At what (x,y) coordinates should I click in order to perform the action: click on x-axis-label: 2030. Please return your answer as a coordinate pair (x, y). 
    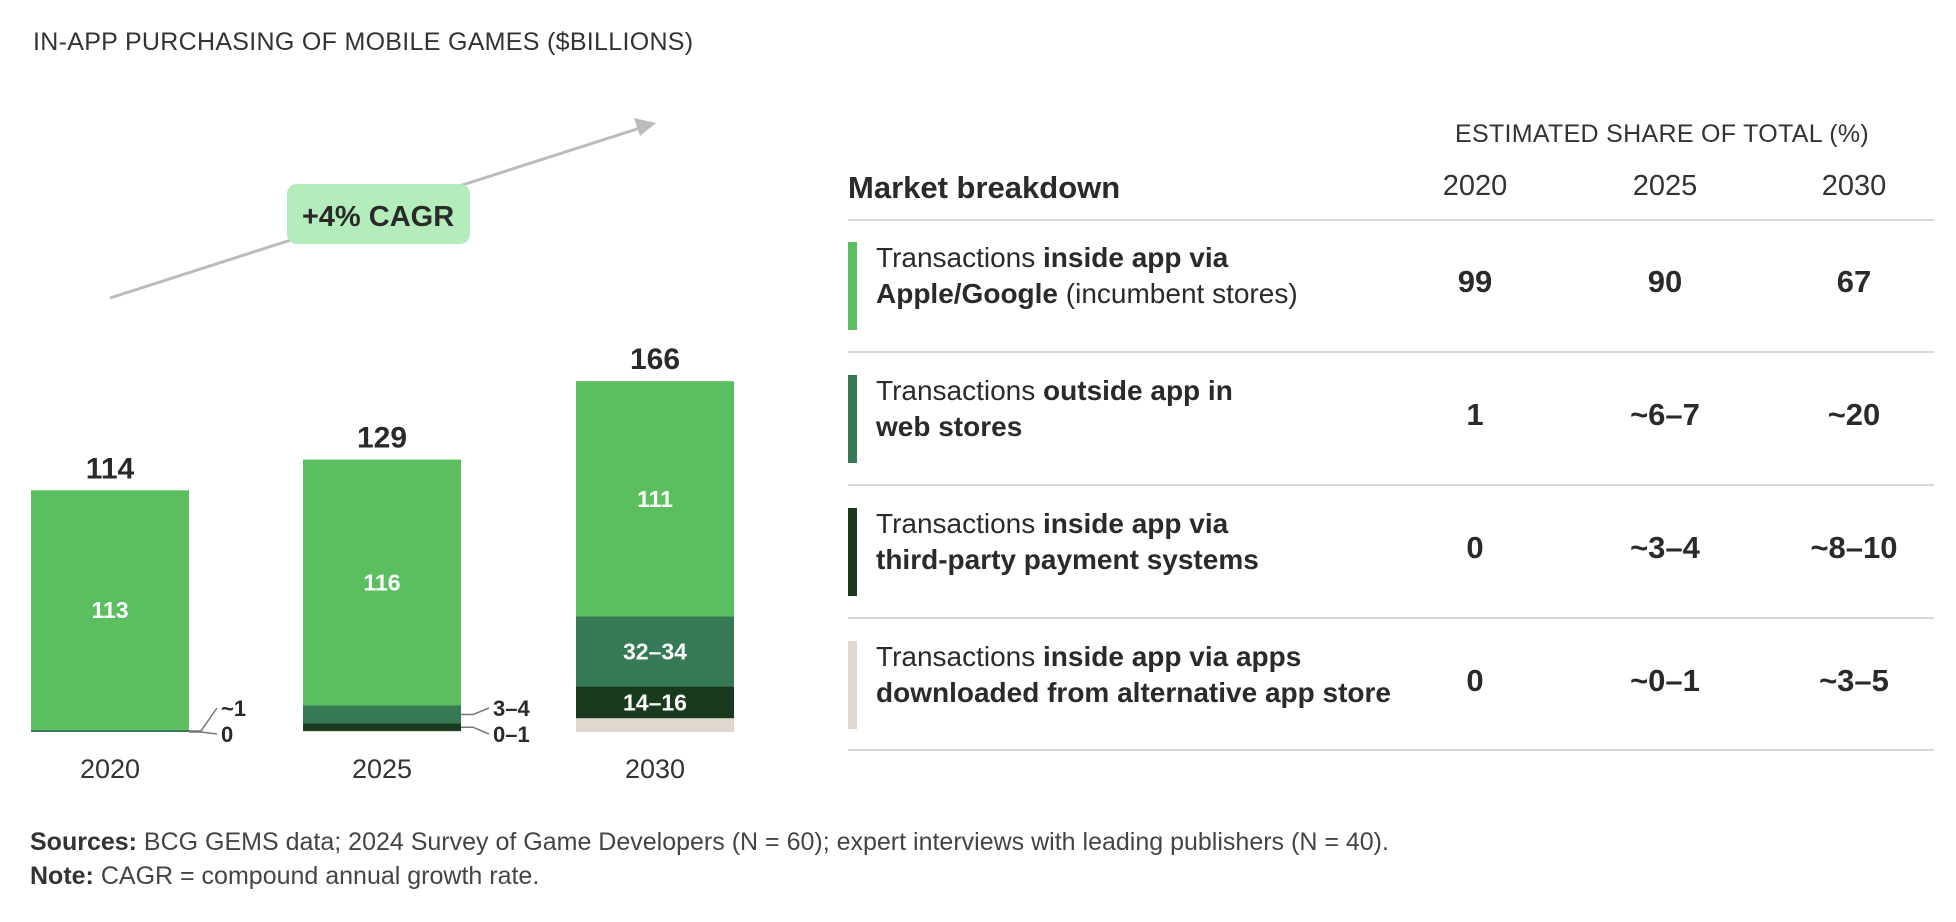
    Looking at the image, I should click on (655, 769).